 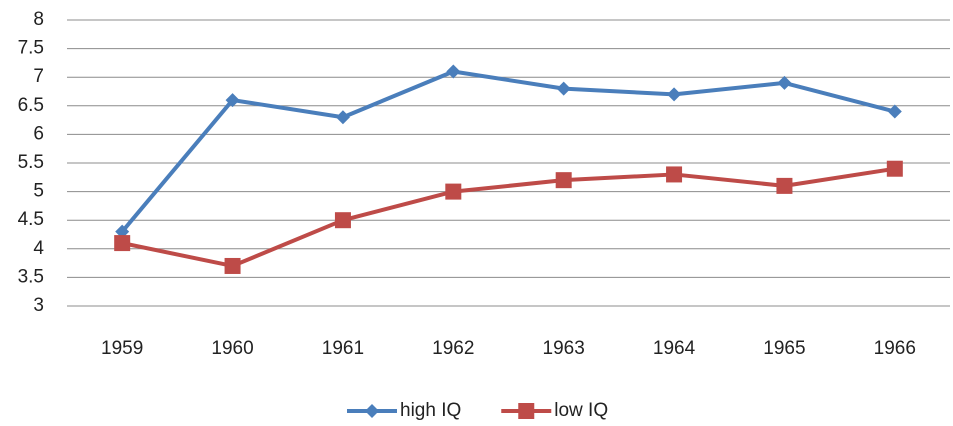 What do you see at coordinates (895, 348) in the screenshot?
I see `x-tick-label: 1966` at bounding box center [895, 348].